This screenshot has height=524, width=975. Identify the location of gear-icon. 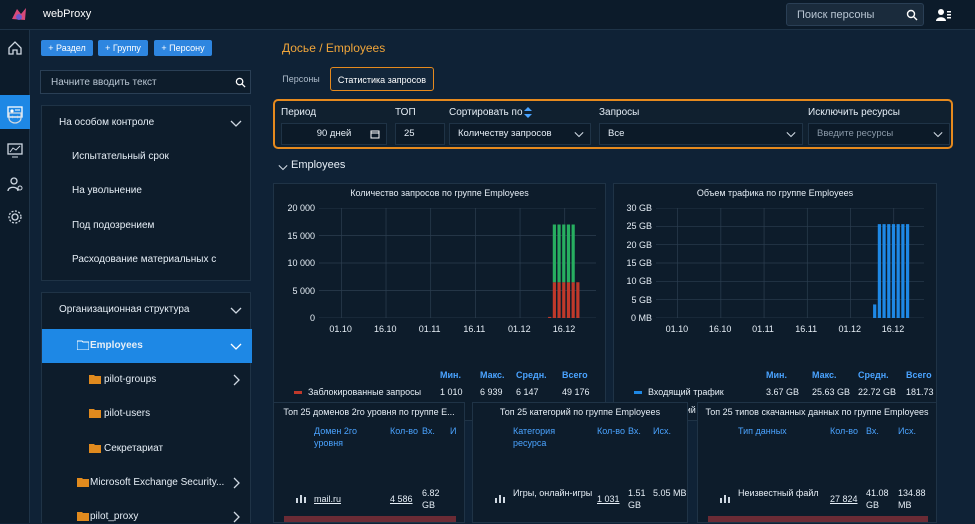
(15, 217).